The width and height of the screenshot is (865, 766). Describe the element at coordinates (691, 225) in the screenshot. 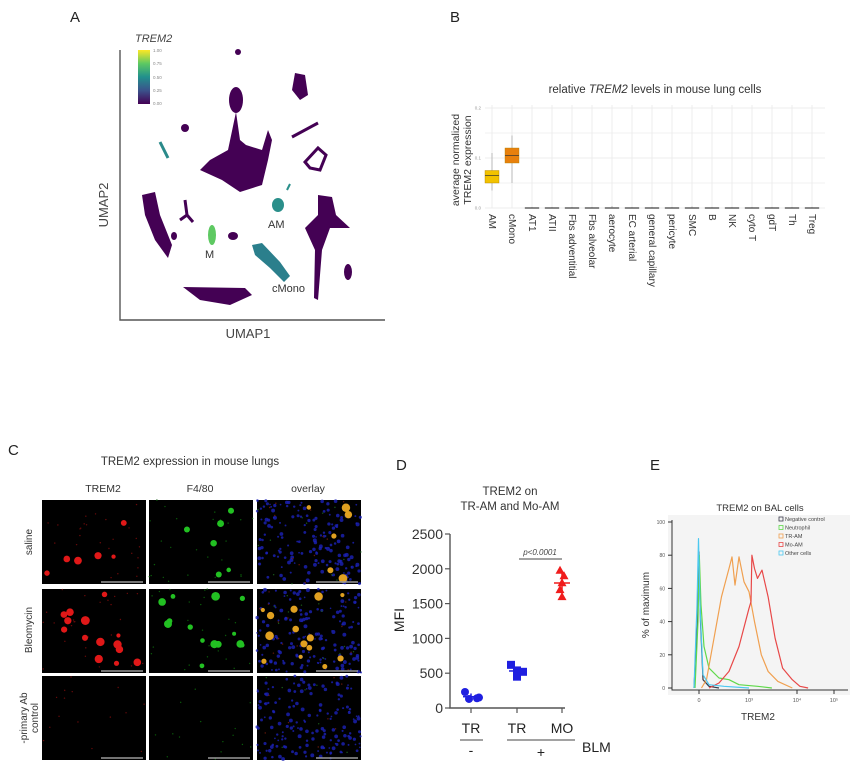

I see `category-label: SMC` at that location.